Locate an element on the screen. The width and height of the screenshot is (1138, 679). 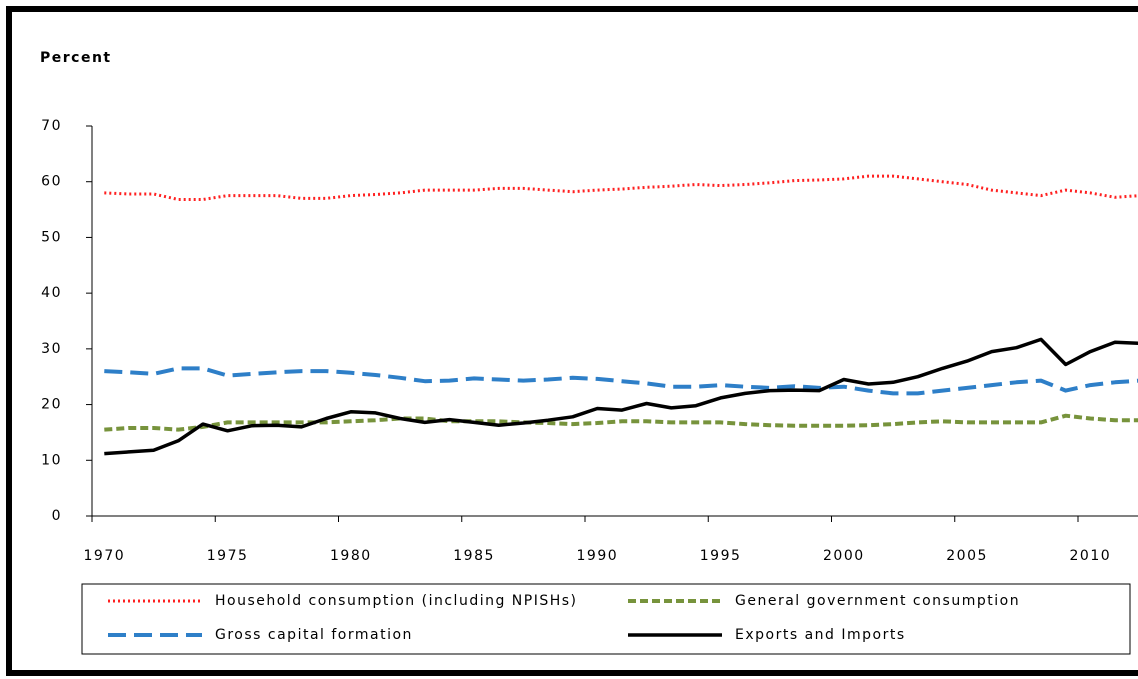
y-tick-label: 20 is located at coordinates (51, 405).